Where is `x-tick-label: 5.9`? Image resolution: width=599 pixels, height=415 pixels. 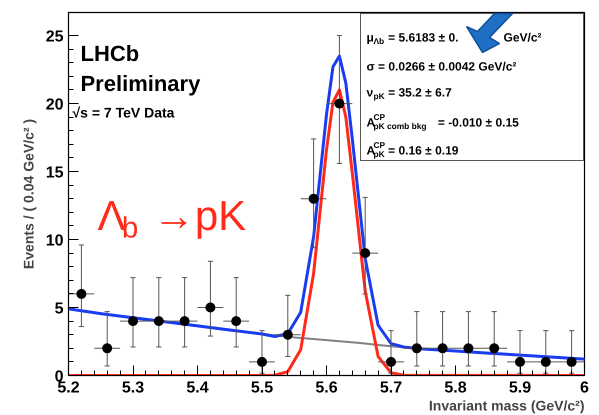 x-tick-label: 5.9 is located at coordinates (520, 388).